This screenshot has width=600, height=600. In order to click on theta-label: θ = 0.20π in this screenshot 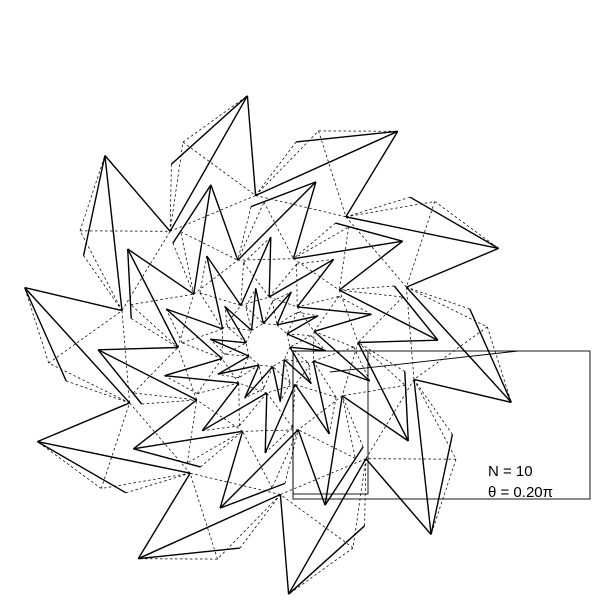, I will do `click(520, 492)`.